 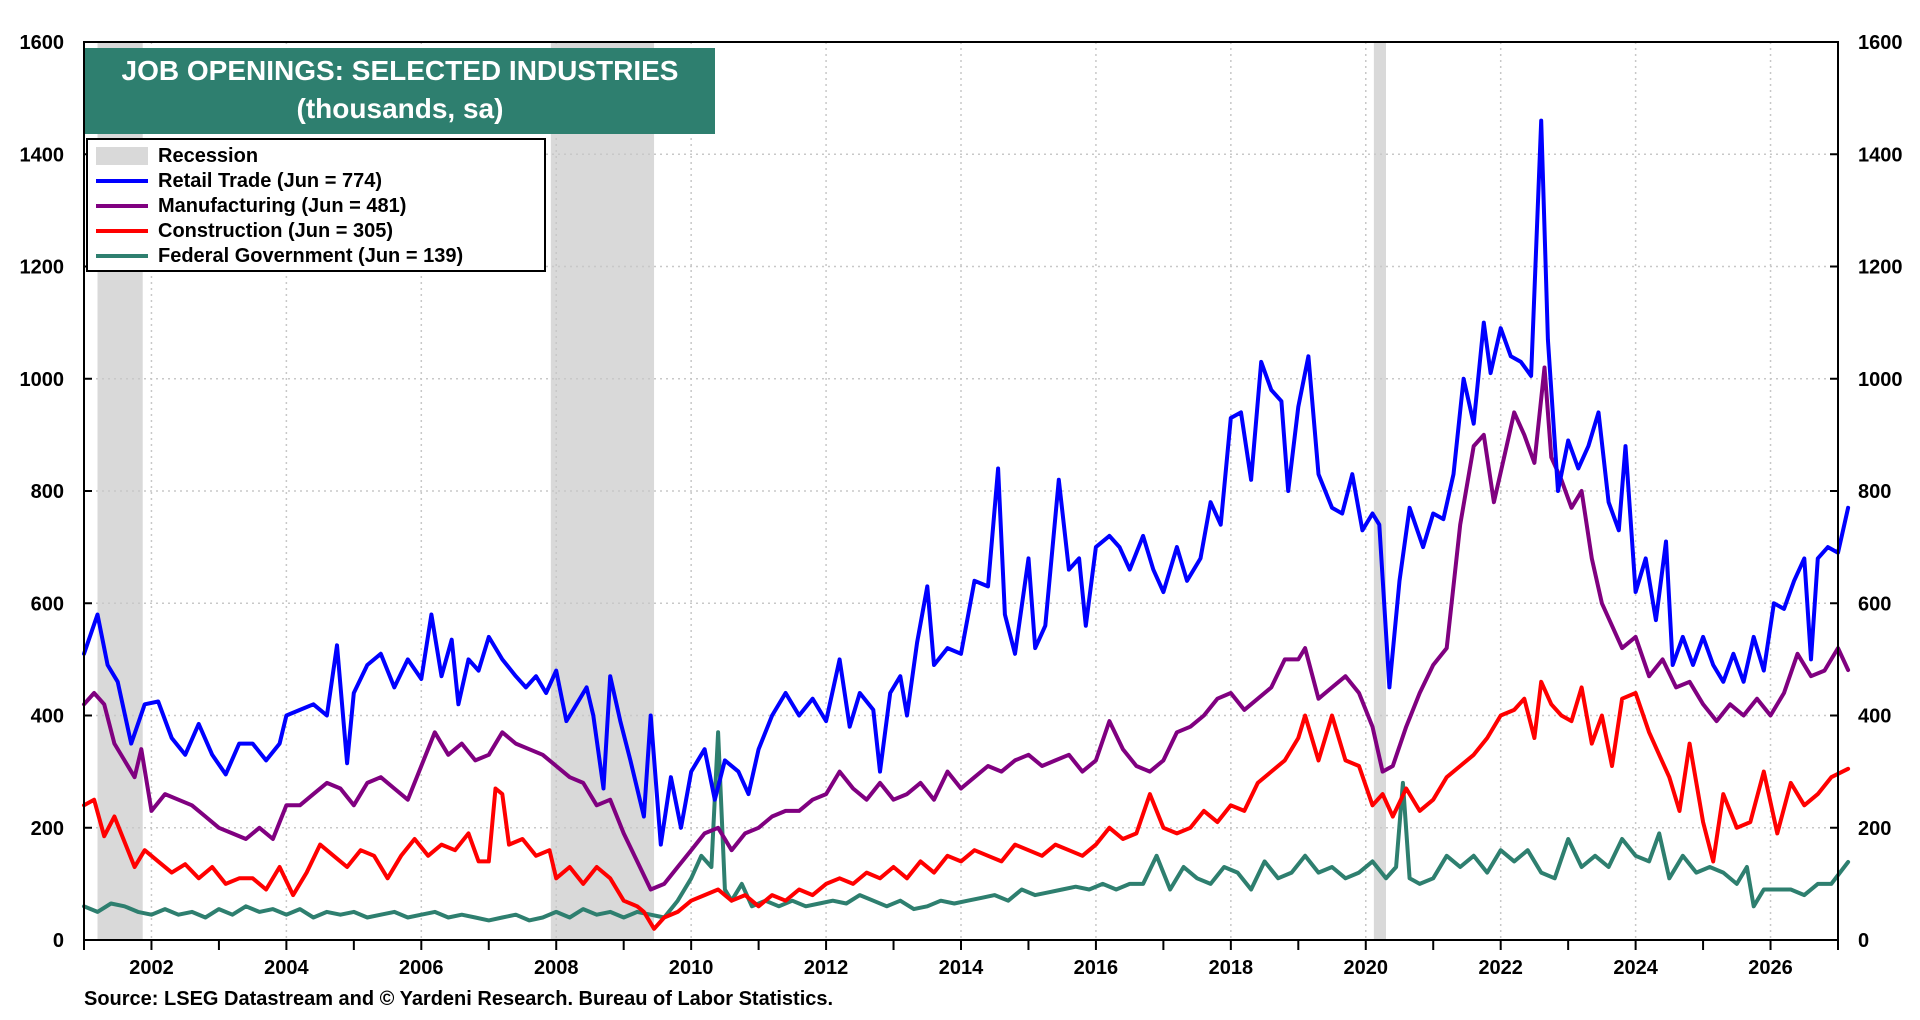 What do you see at coordinates (151, 968) in the screenshot?
I see `x-tick-label: 2002` at bounding box center [151, 968].